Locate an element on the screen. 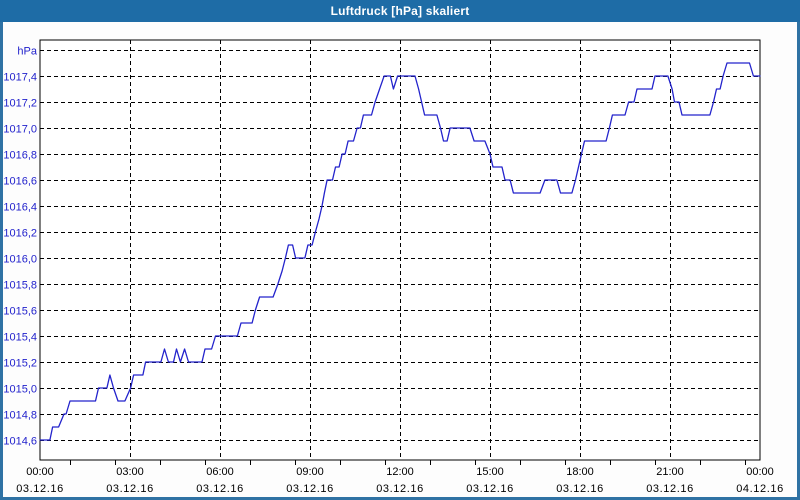 This screenshot has height=500, width=800. y-axis-label: 1016,8 is located at coordinates (20, 156).